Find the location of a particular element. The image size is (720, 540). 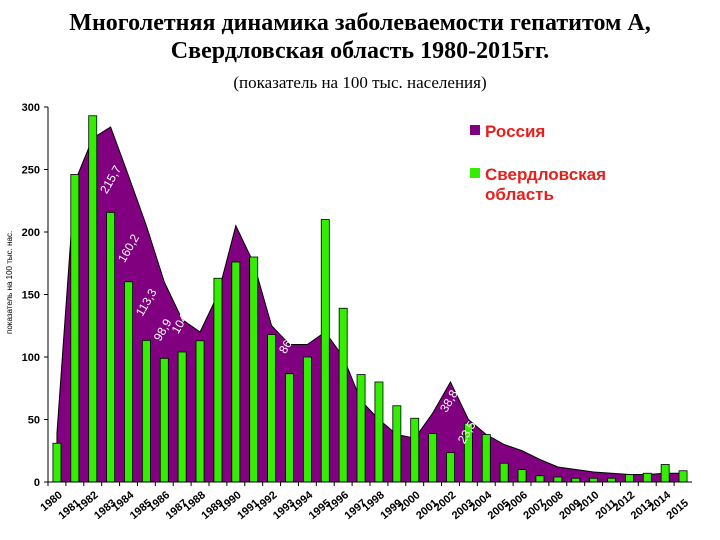

y-tick-label: 150 is located at coordinates (31, 296).